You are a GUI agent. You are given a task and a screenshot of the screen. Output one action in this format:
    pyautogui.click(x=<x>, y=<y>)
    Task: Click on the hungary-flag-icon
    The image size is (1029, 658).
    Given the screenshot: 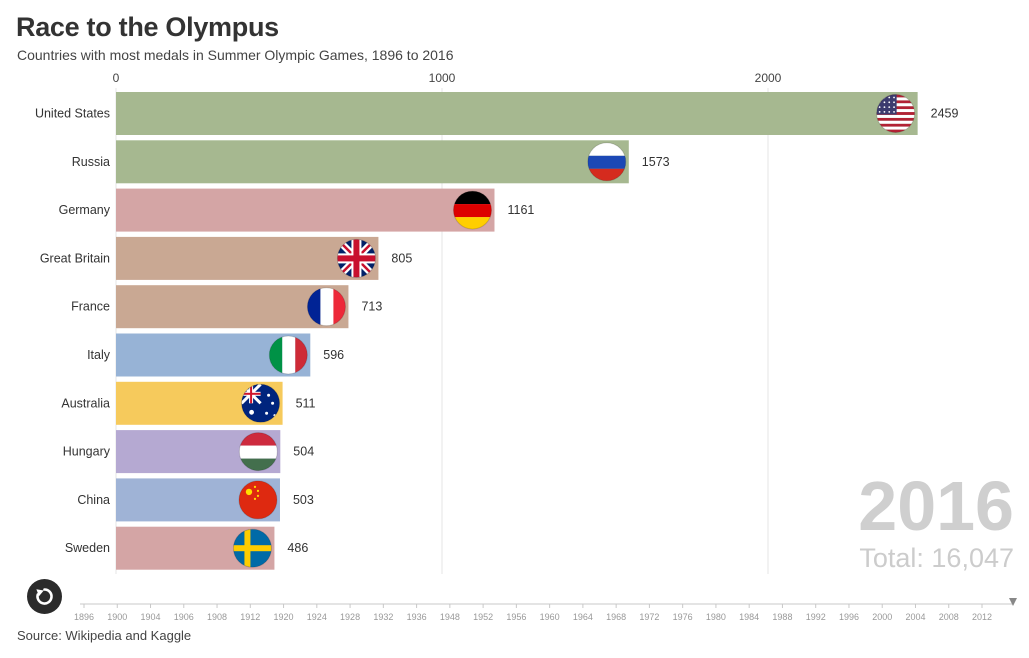 What is the action you would take?
    pyautogui.click(x=258, y=452)
    